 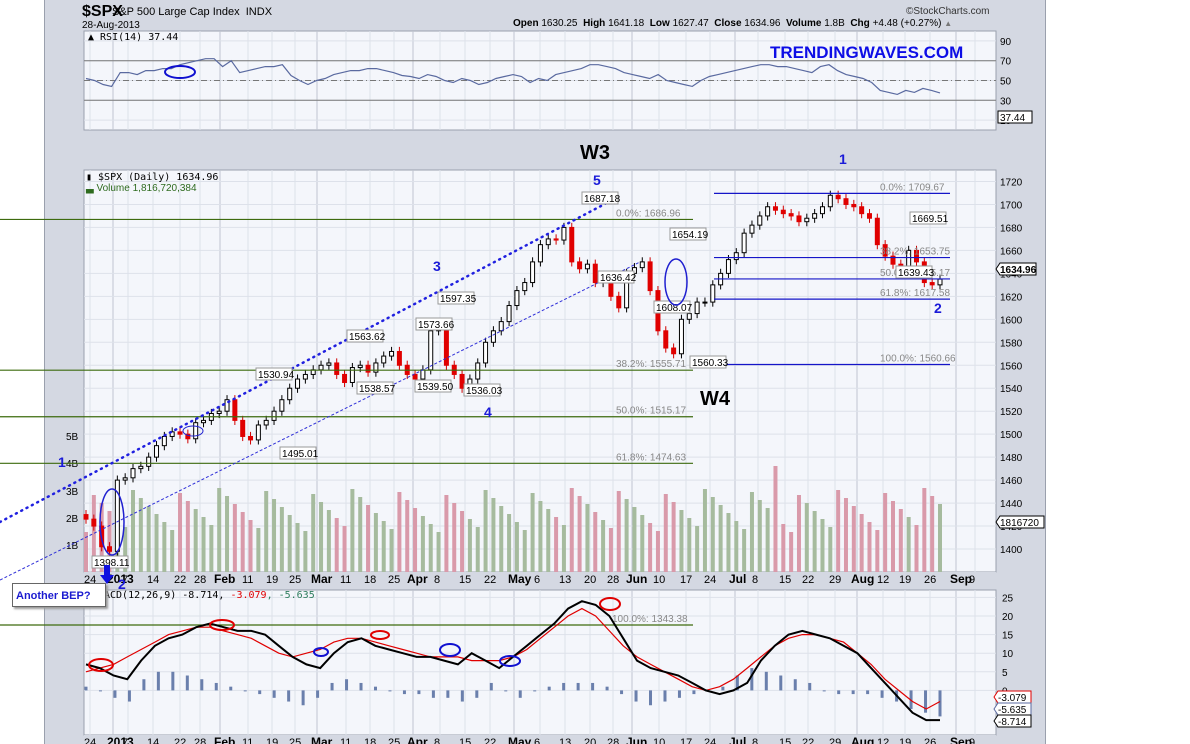 I want to click on macd-value: -8.714, so click(x=1012, y=722).